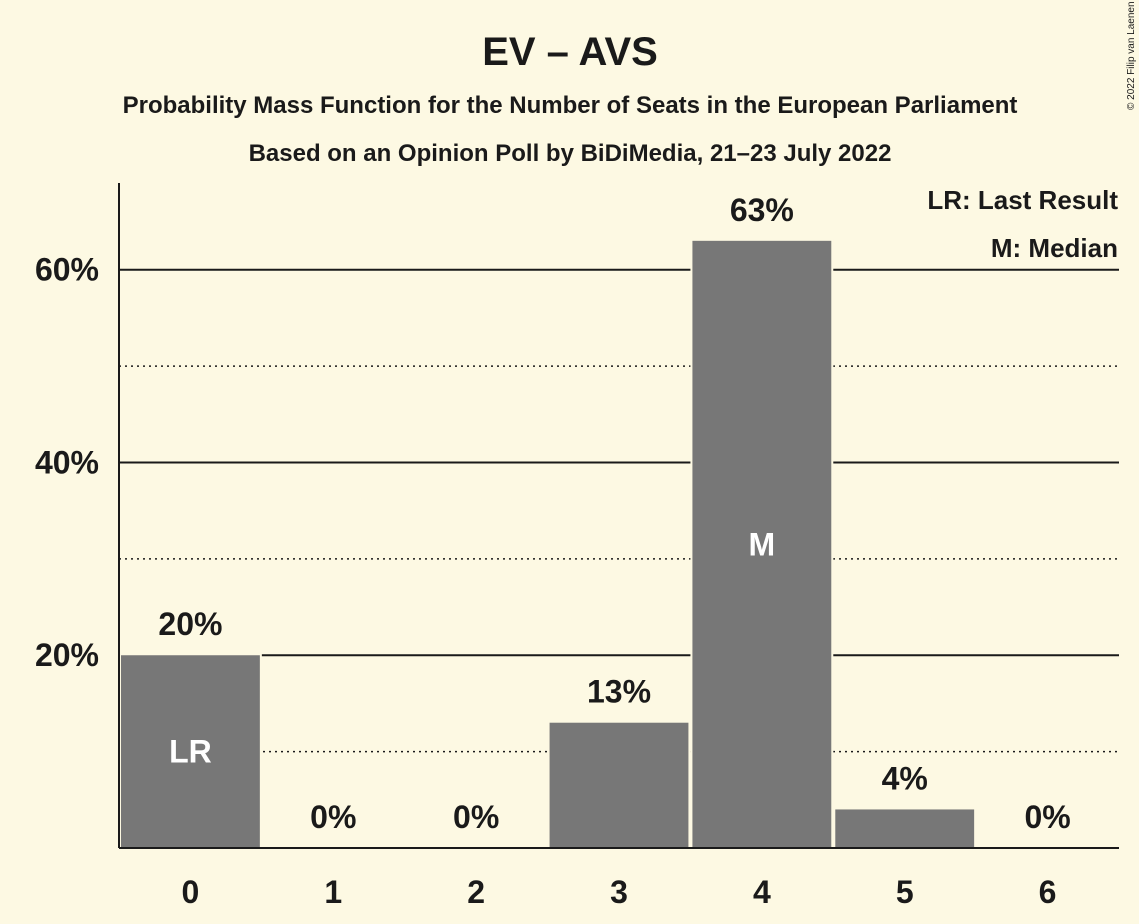 The width and height of the screenshot is (1139, 924). I want to click on y-tick-label: 40%, so click(67, 462).